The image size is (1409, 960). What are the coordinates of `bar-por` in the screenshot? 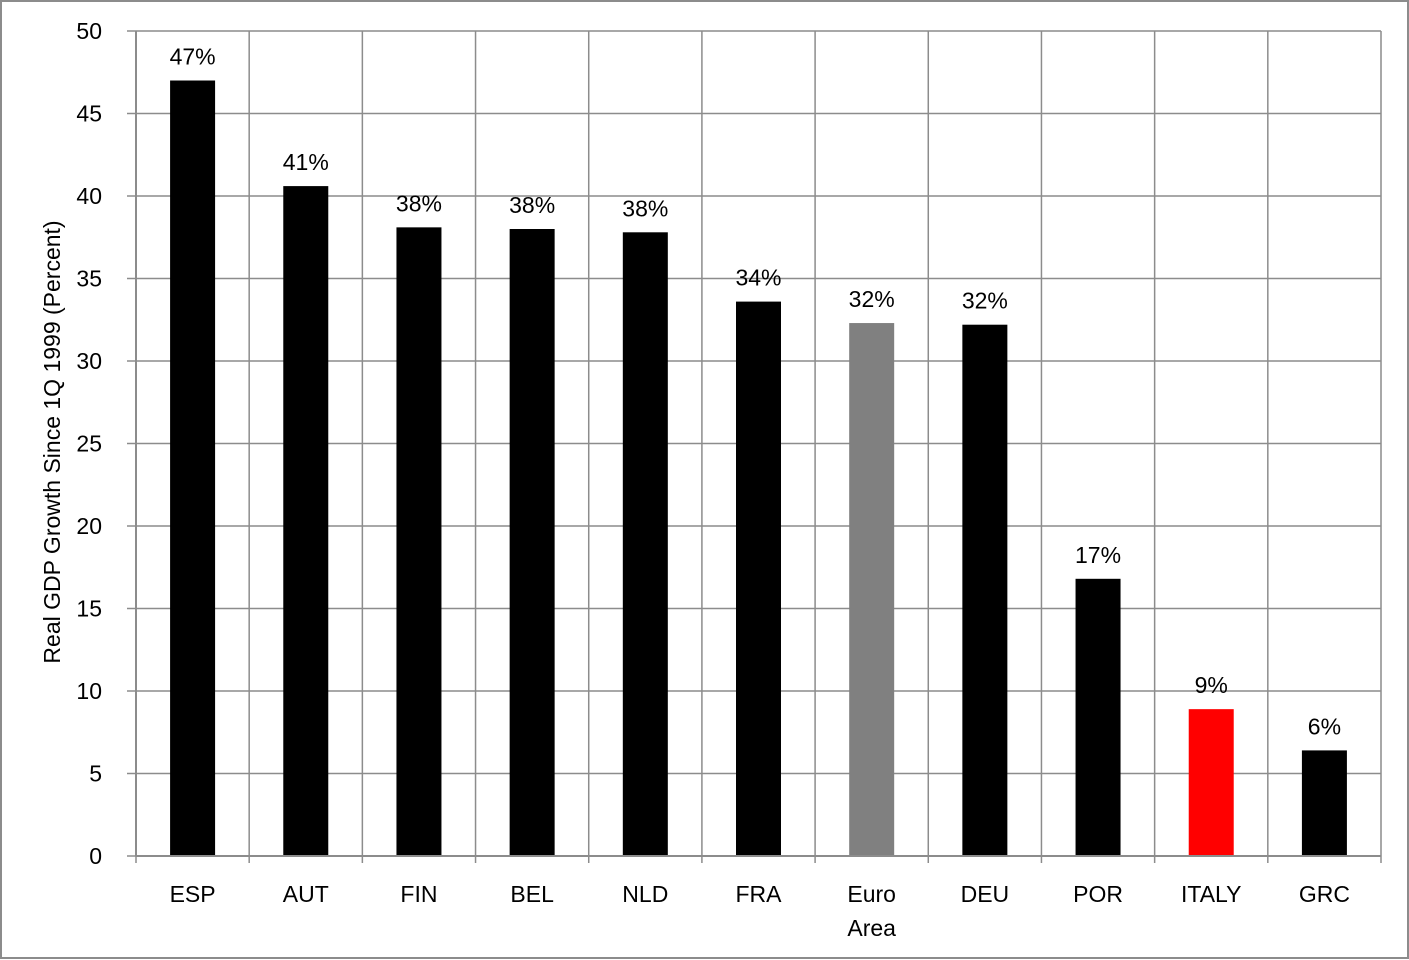 It's located at (1098, 717).